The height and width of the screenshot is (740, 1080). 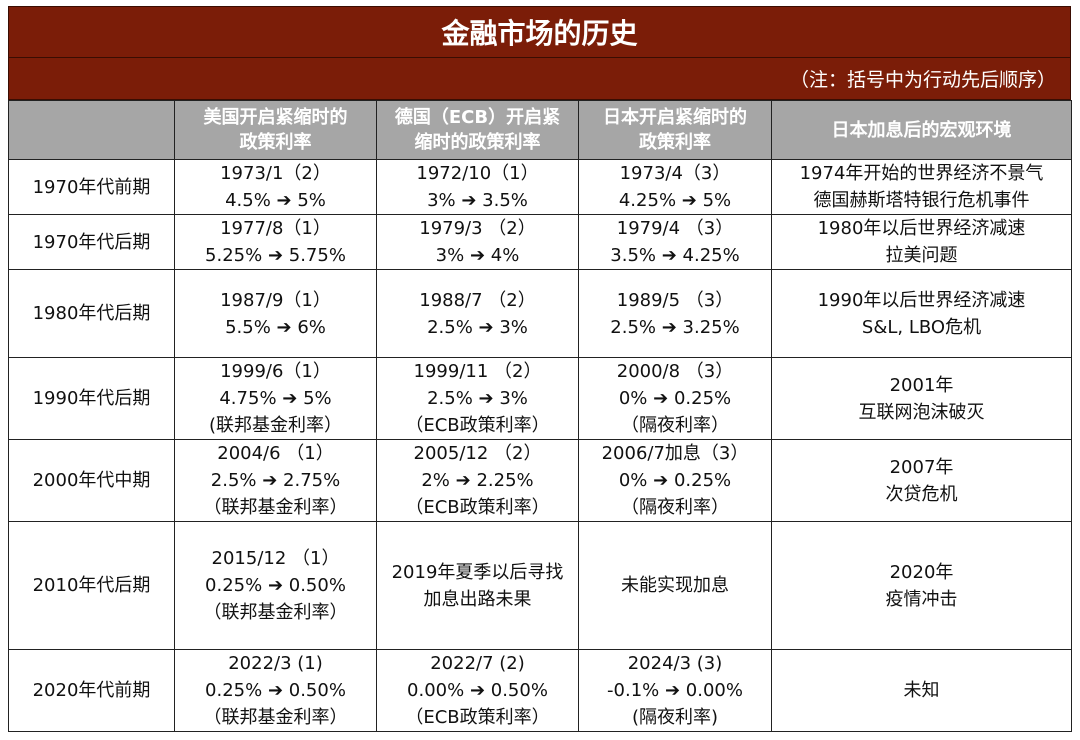 What do you see at coordinates (921, 690) in the screenshot?
I see `env-cell: 未知` at bounding box center [921, 690].